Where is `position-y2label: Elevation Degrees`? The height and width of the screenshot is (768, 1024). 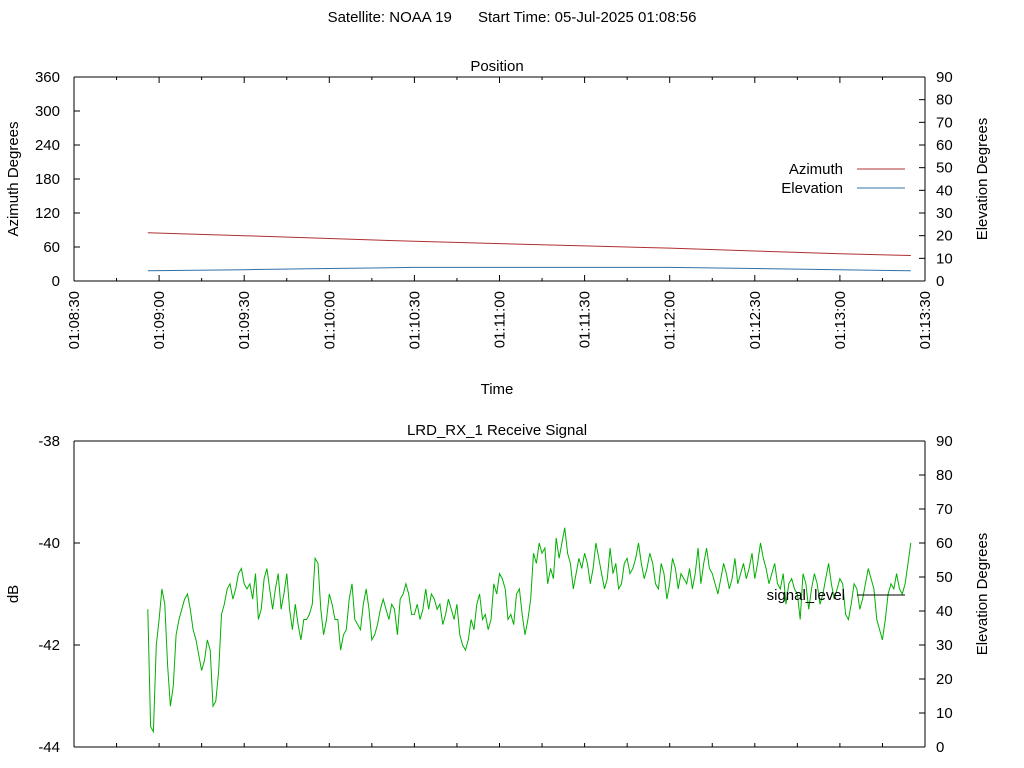
position-y2label: Elevation Degrees is located at coordinates (982, 179).